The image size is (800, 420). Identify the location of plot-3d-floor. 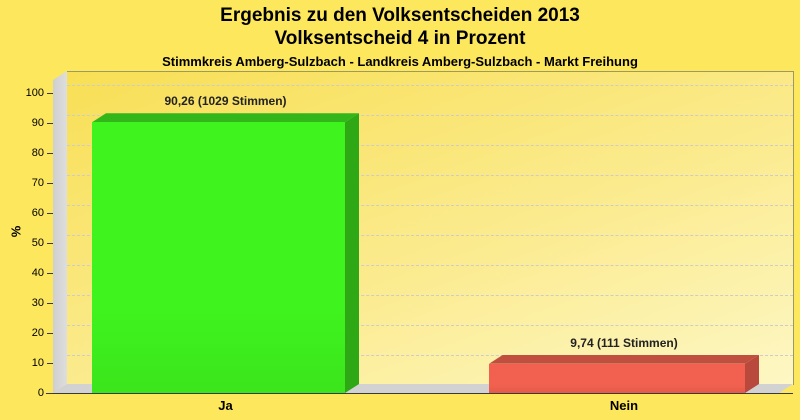
(423, 388).